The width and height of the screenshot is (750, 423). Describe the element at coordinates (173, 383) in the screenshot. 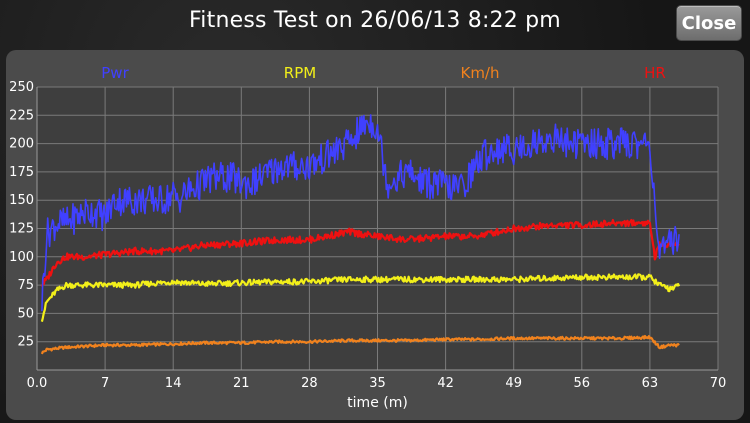

I see `x-tick-label: 14` at that location.